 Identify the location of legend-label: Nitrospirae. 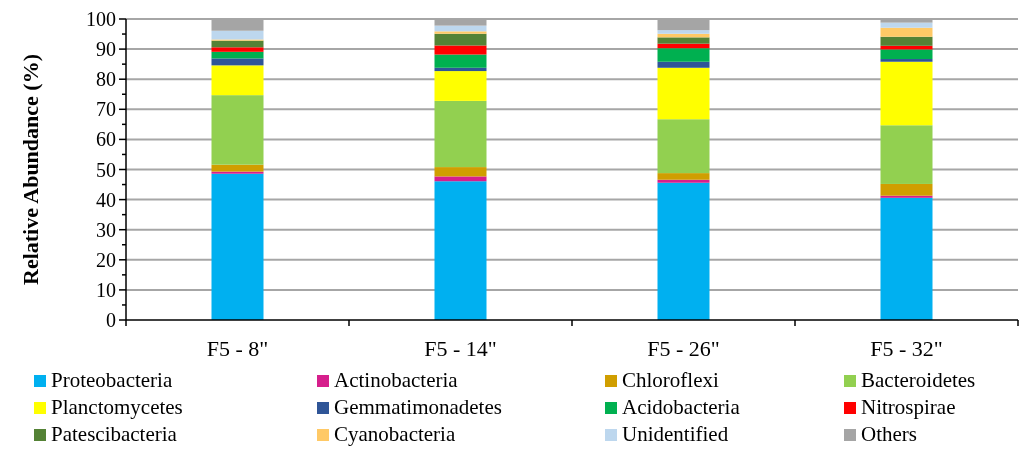
(908, 407).